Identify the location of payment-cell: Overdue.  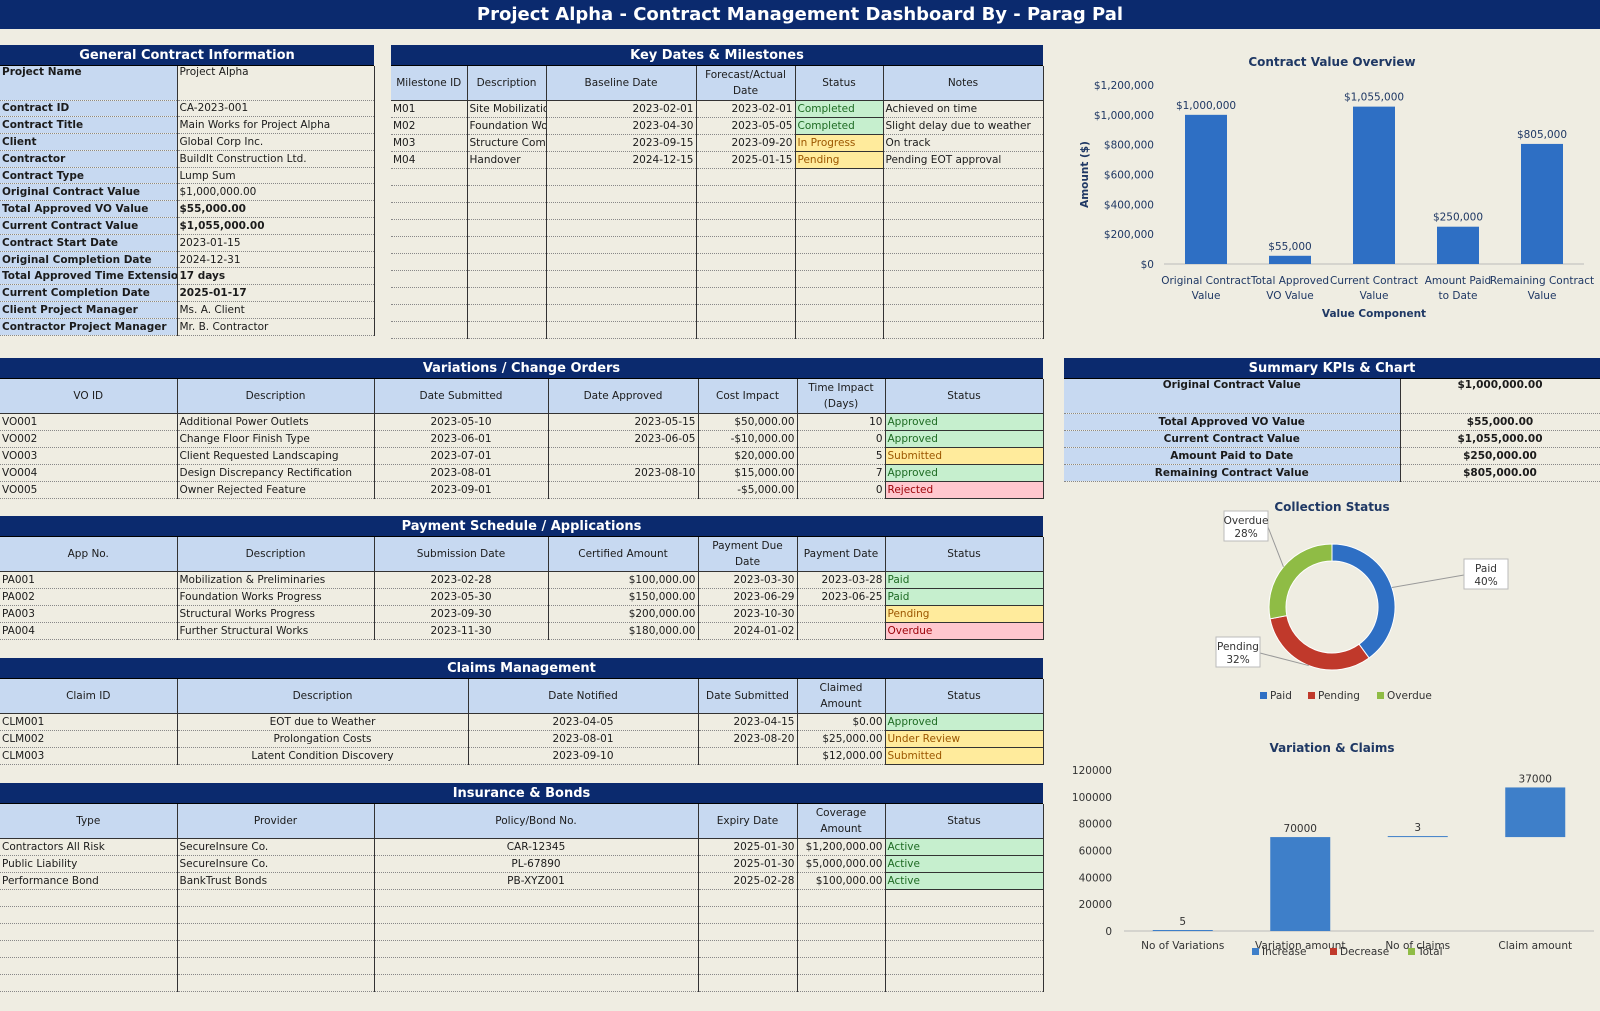
(964, 630).